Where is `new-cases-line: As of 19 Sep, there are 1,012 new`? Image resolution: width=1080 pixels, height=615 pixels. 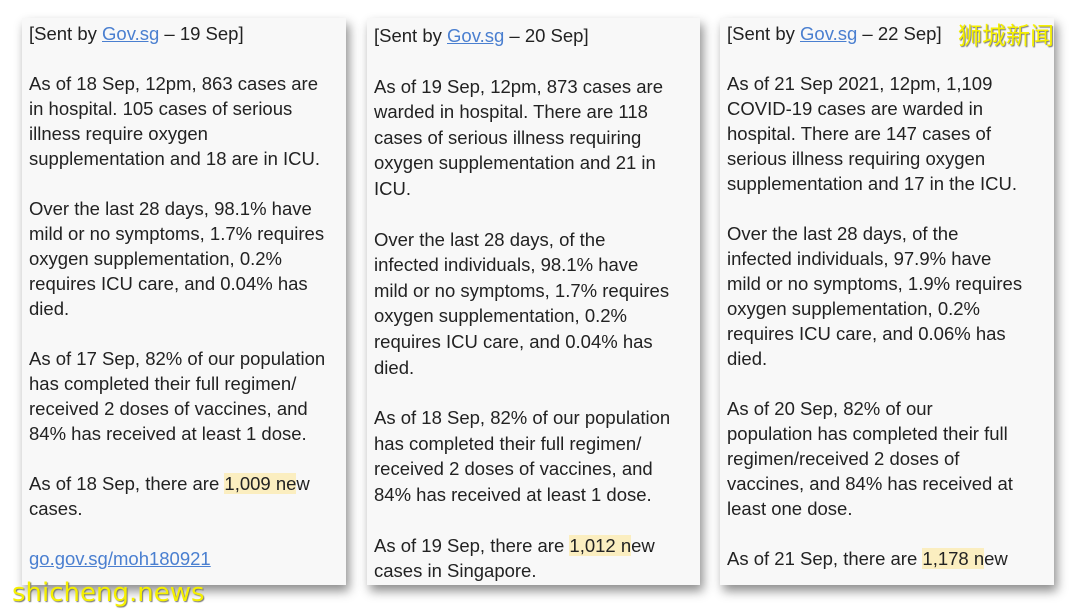 new-cases-line: As of 19 Sep, there are 1,012 new is located at coordinates (537, 546).